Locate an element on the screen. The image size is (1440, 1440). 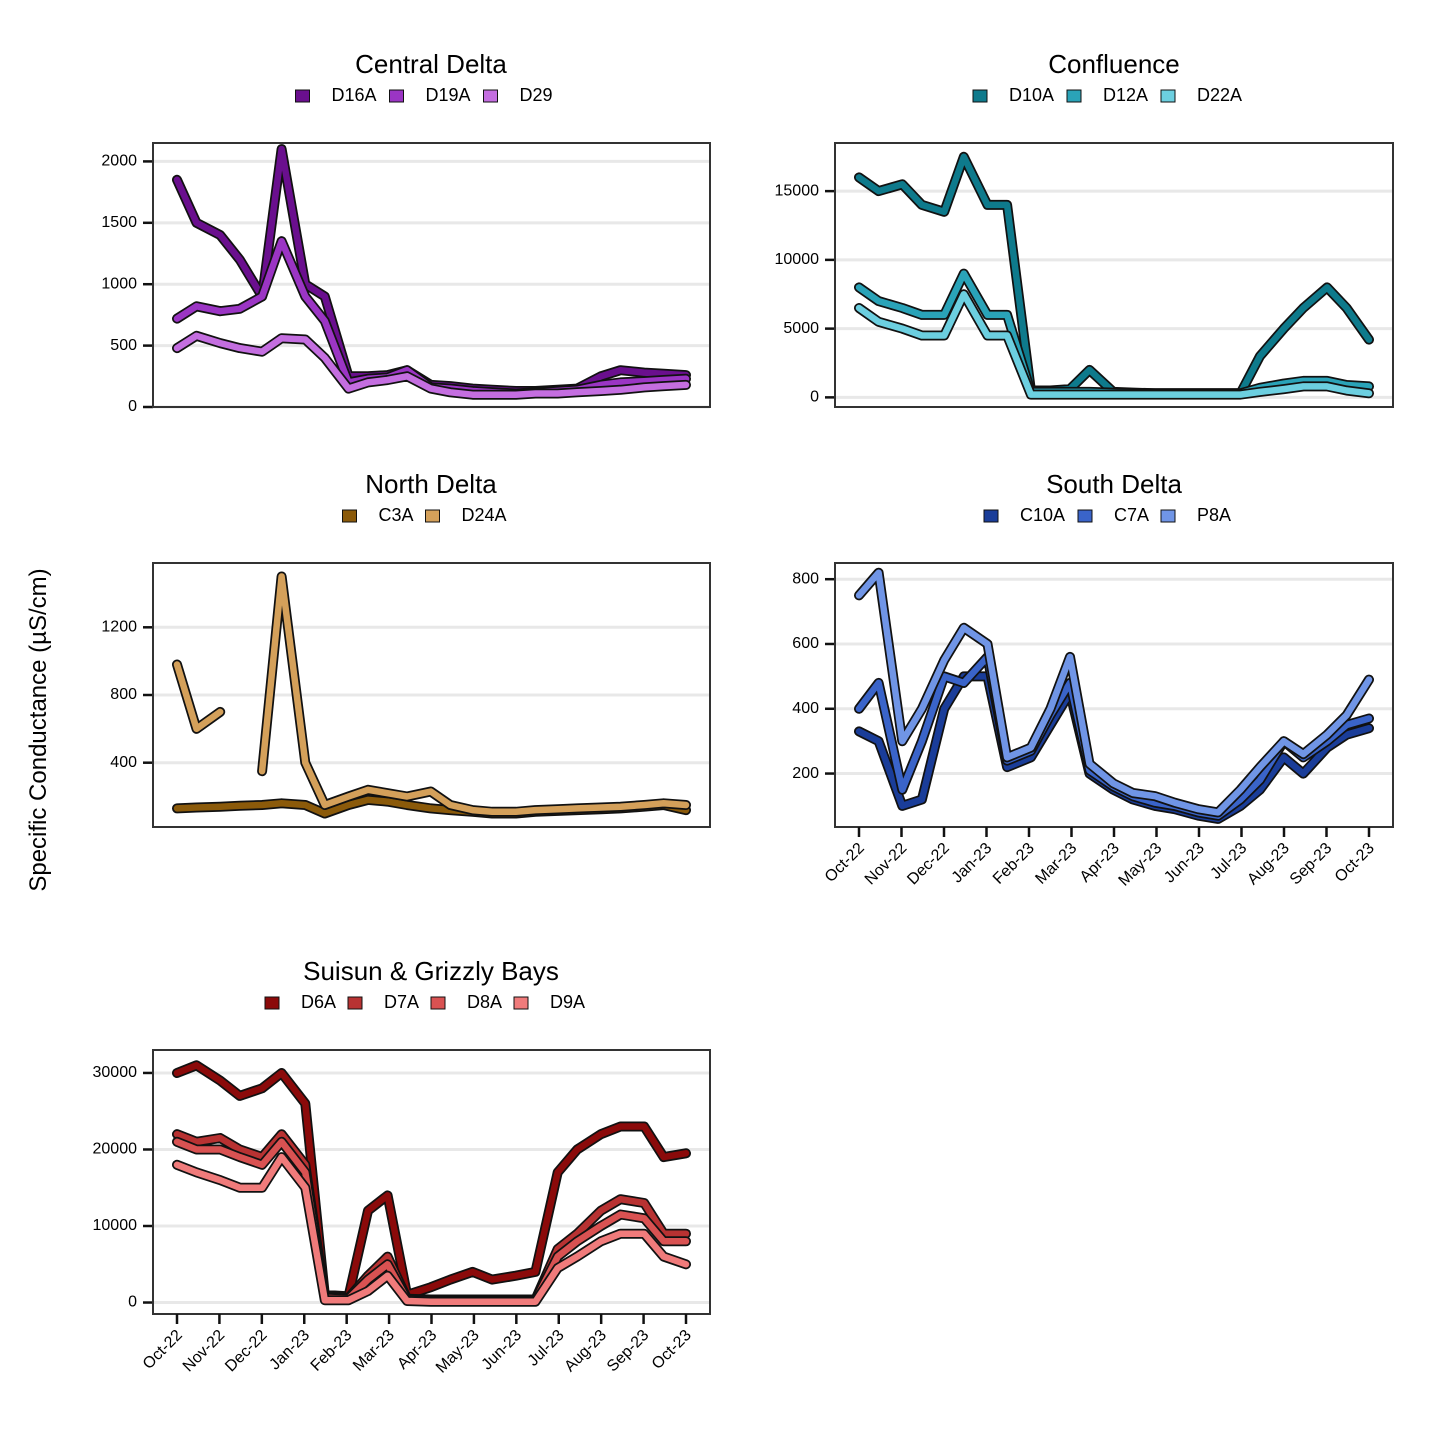
legend-label: D22A is located at coordinates (1219, 95).